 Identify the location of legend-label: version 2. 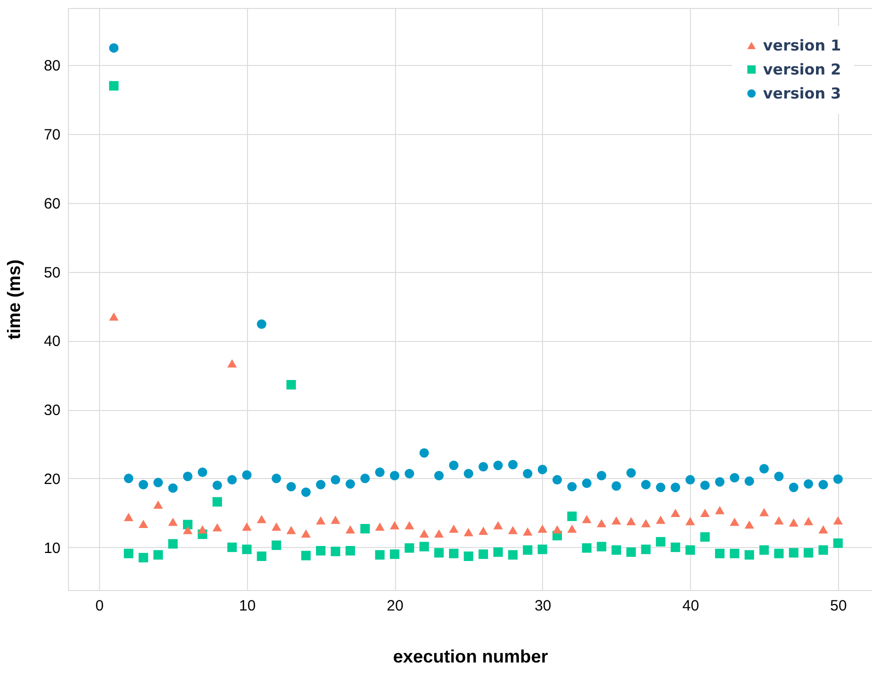
(802, 69).